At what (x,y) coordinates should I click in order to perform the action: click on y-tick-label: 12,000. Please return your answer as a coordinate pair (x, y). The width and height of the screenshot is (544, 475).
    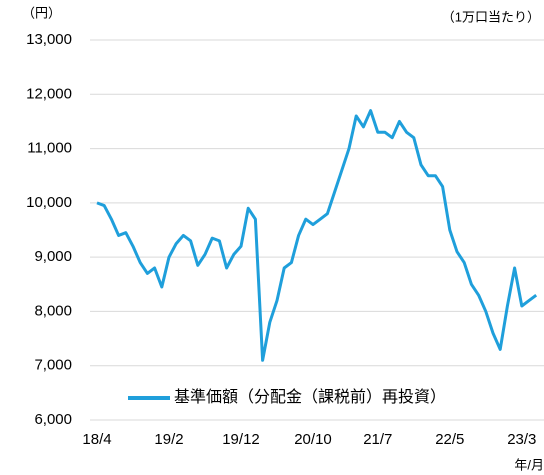
    Looking at the image, I should click on (49, 93).